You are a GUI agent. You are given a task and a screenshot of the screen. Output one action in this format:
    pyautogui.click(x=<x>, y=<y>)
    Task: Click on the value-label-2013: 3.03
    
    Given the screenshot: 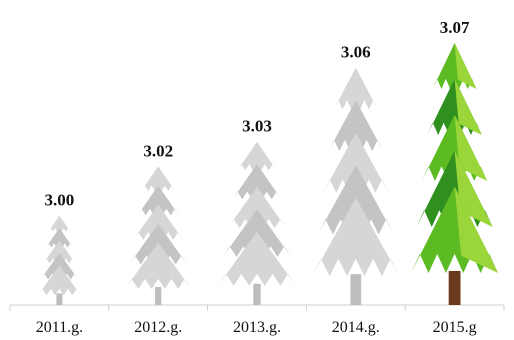 What is the action you would take?
    pyautogui.click(x=257, y=126)
    